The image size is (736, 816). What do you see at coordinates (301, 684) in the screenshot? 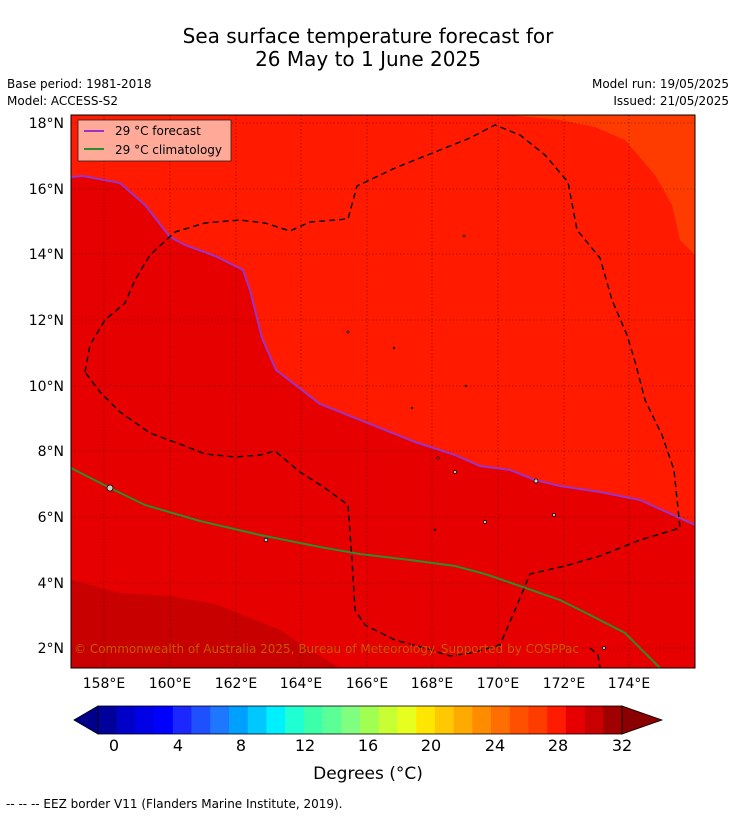
I see `lon-tick-164e: 164°E` at bounding box center [301, 684].